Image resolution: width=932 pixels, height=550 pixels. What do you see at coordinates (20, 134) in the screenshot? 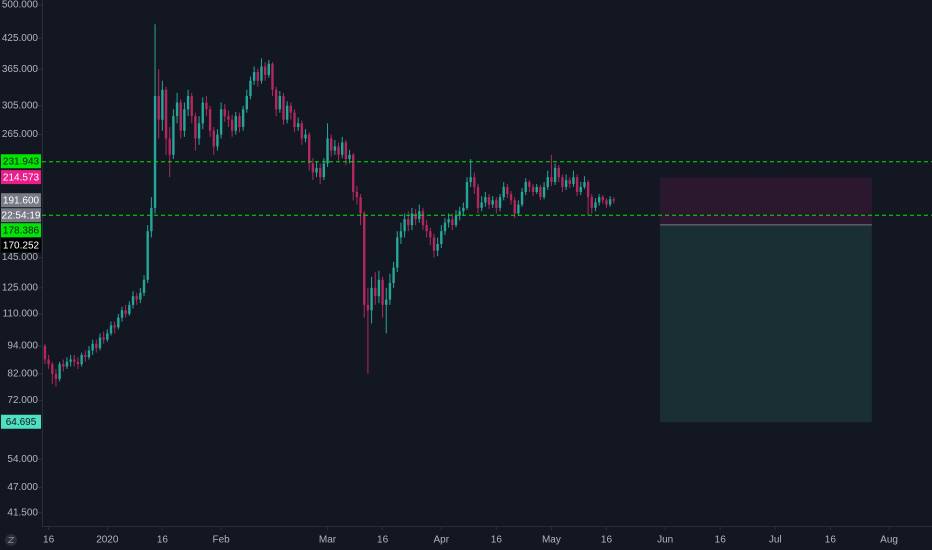
I see `y-tick-label: 265.000` at bounding box center [20, 134].